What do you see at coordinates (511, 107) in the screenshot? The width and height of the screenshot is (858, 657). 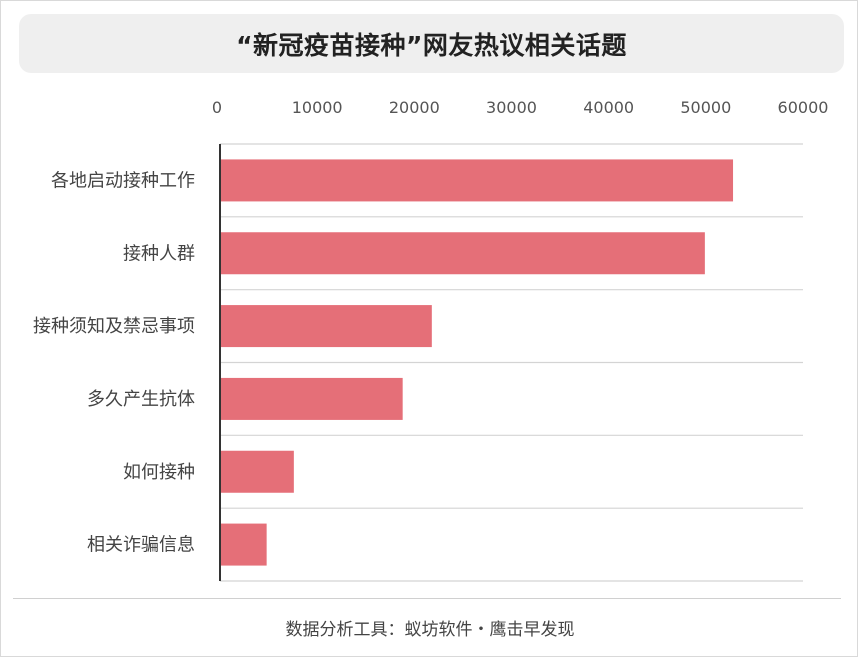 I see `x-tick-label: 30000` at bounding box center [511, 107].